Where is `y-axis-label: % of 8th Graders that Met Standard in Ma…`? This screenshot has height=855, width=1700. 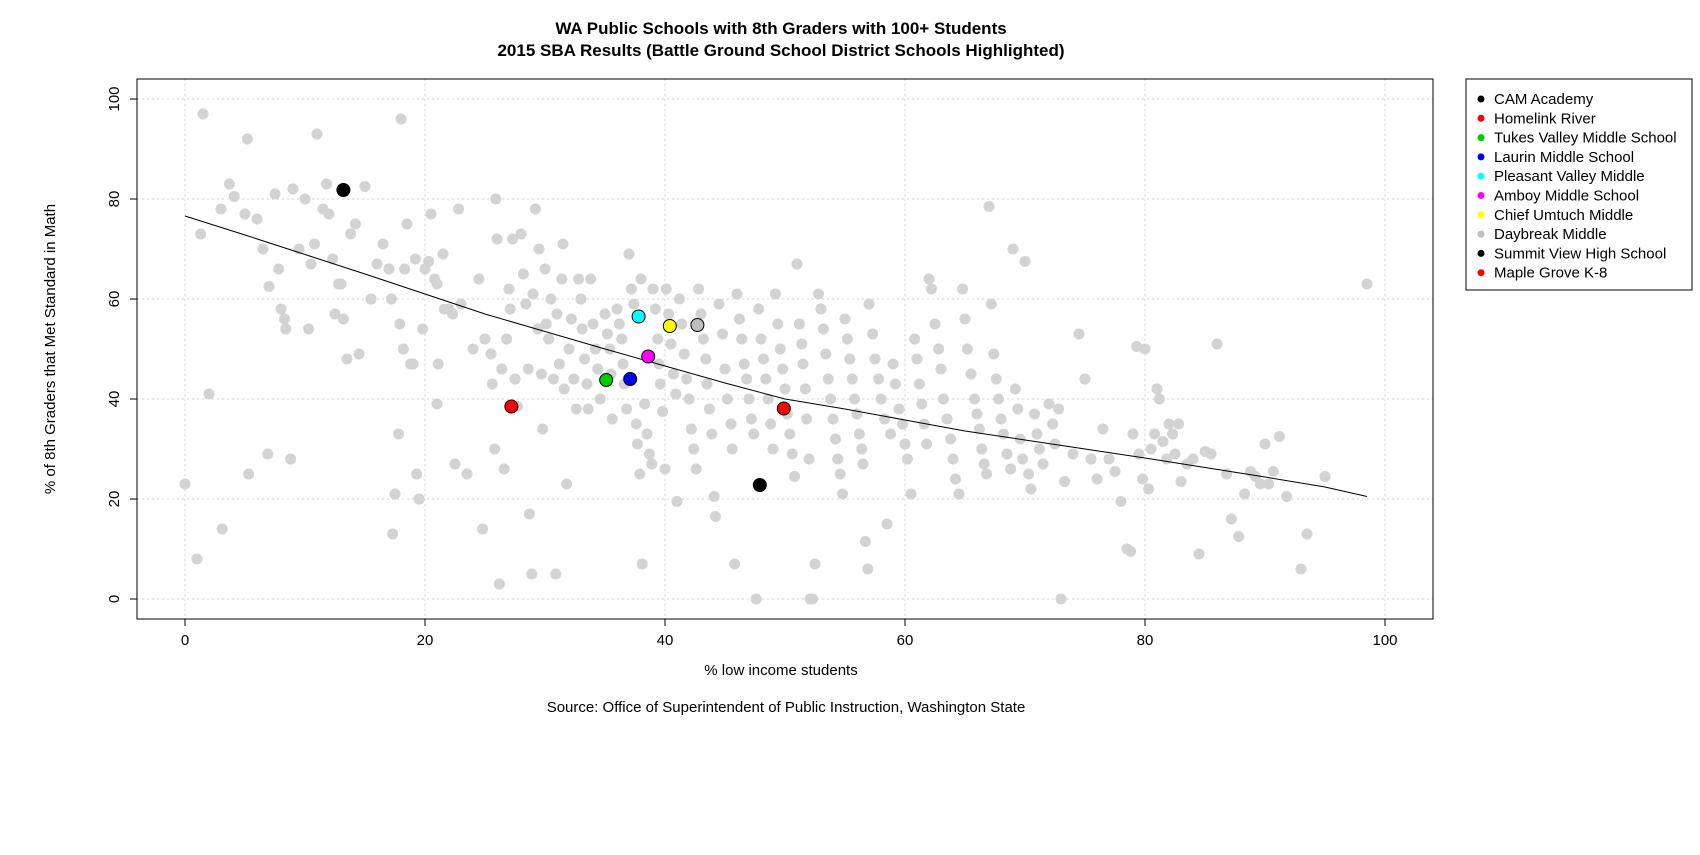 y-axis-label: % of 8th Graders that Met Standard in Ma… is located at coordinates (50, 349).